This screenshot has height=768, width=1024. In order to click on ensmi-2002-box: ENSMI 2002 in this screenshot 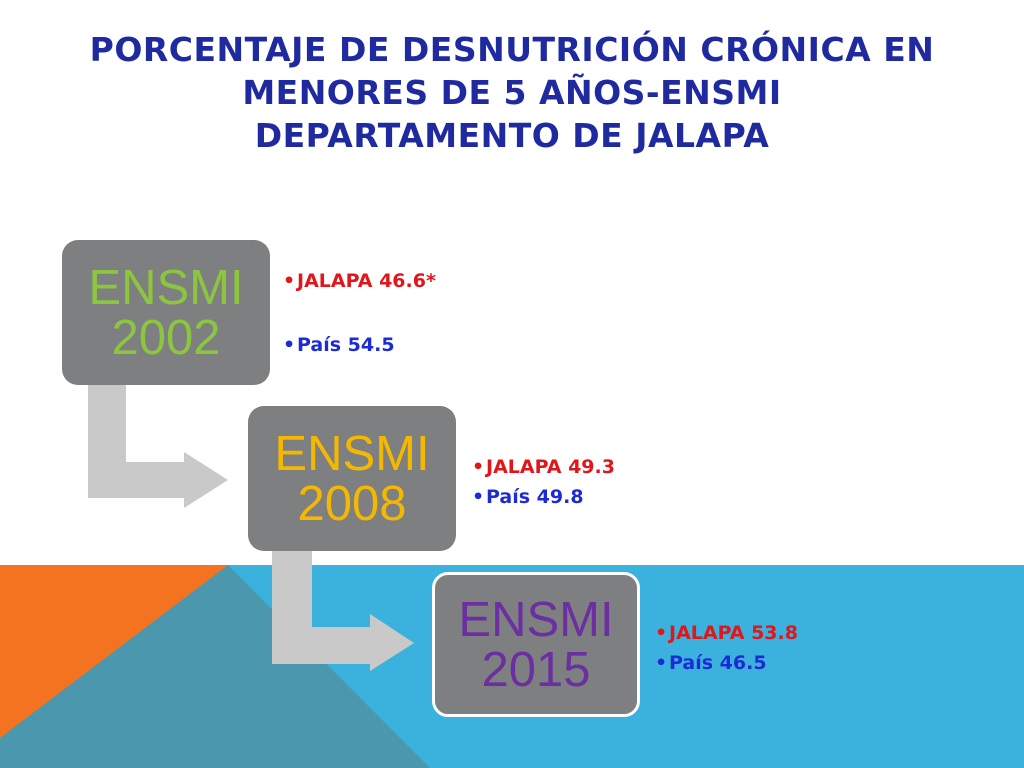, I will do `click(166, 312)`.